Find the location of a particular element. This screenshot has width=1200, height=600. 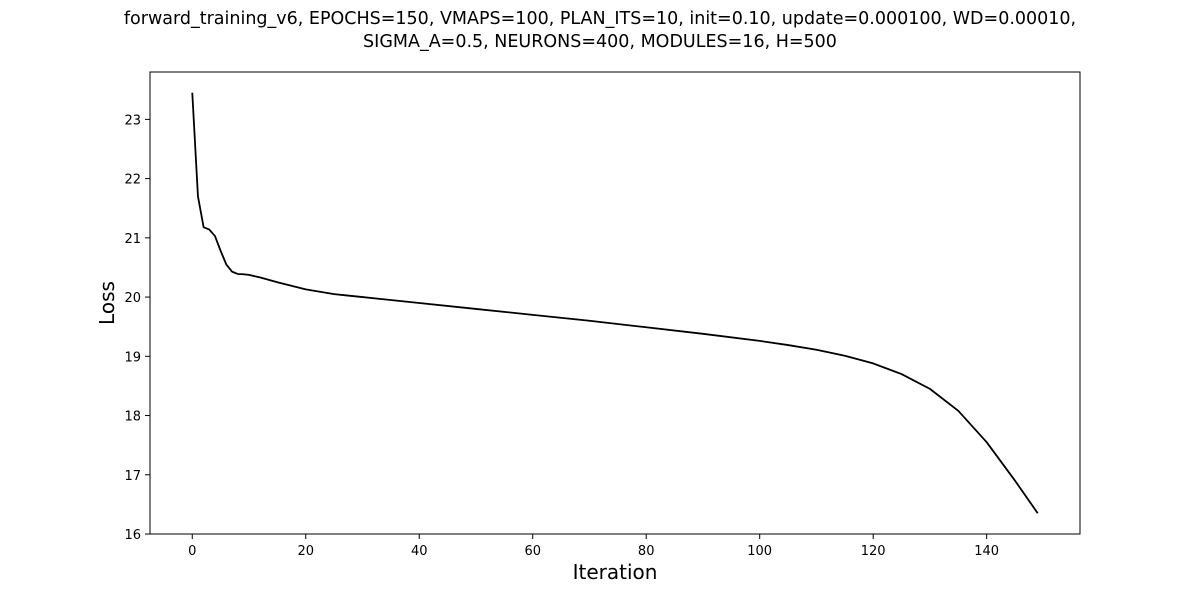

y-tick-label: 20 is located at coordinates (132, 298).